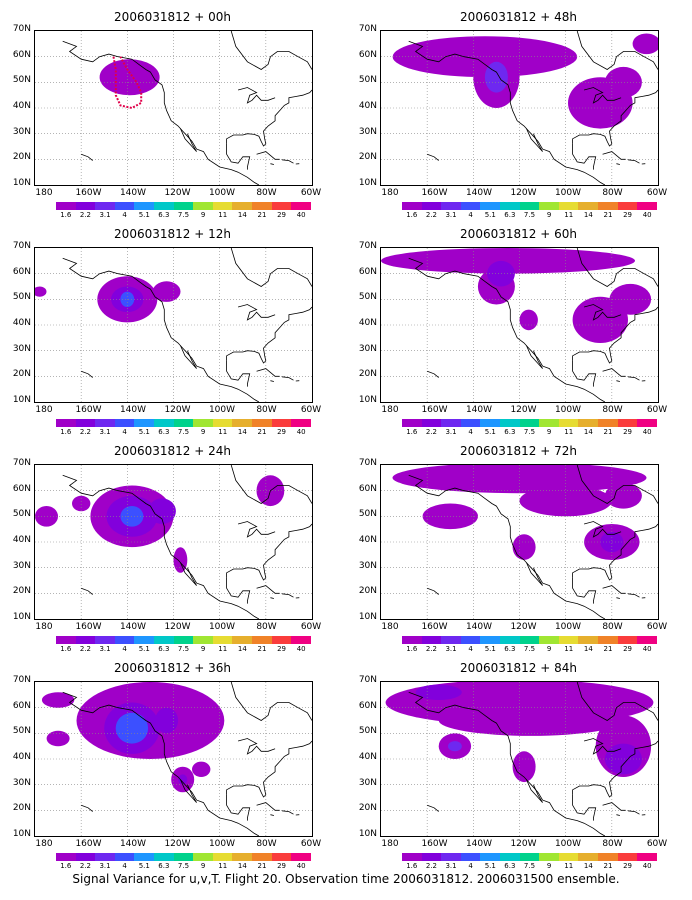 The image size is (692, 900). Describe the element at coordinates (390, 410) in the screenshot. I see `lon-tick-label: 180` at that location.